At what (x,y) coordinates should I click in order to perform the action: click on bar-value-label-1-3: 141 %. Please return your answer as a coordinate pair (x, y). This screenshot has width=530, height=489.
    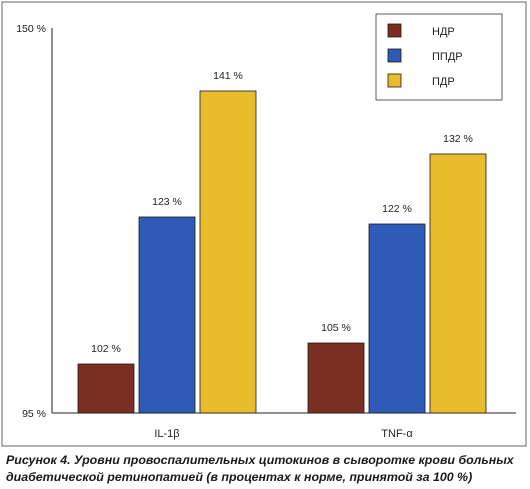
    Looking at the image, I should click on (228, 76).